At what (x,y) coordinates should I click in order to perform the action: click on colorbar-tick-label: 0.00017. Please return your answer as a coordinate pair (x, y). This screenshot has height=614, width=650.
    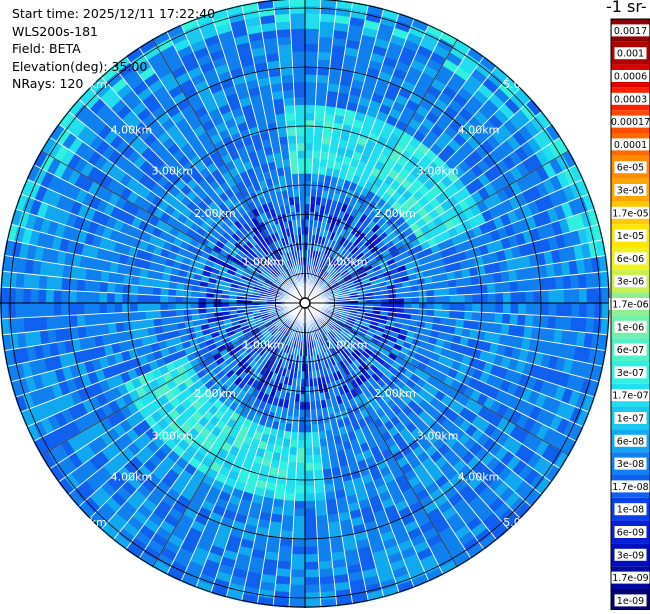
    Looking at the image, I should click on (630, 122).